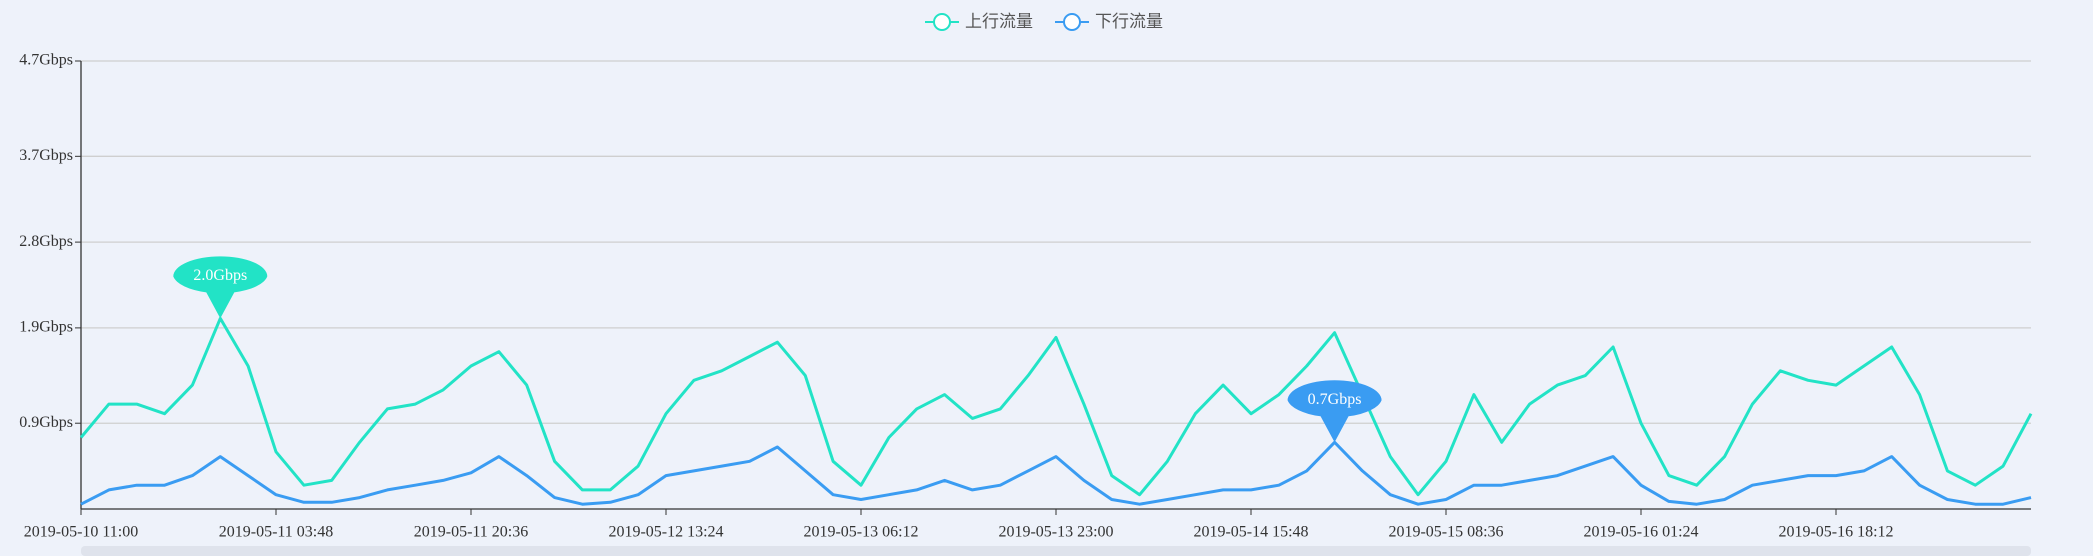 The image size is (2093, 556). What do you see at coordinates (1044, 22) in the screenshot?
I see `legend: 上行流量 下行流量` at bounding box center [1044, 22].